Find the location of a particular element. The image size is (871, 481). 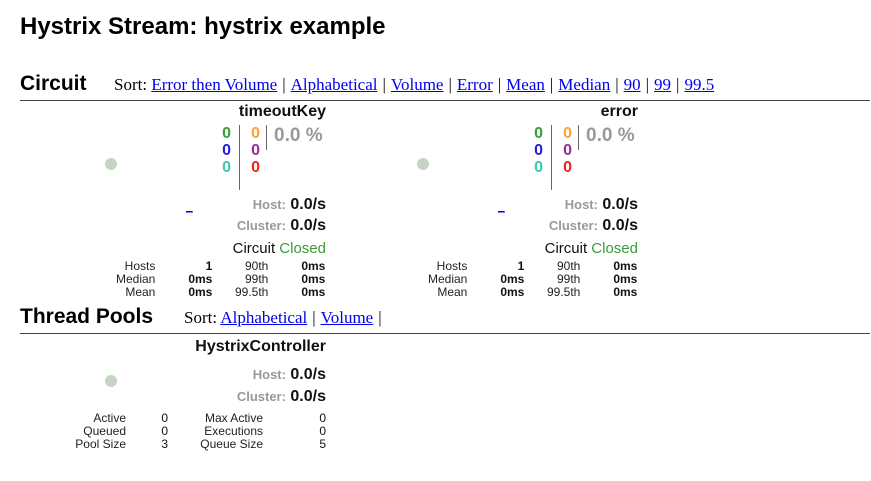

sort-90-link: 90 is located at coordinates (632, 84).